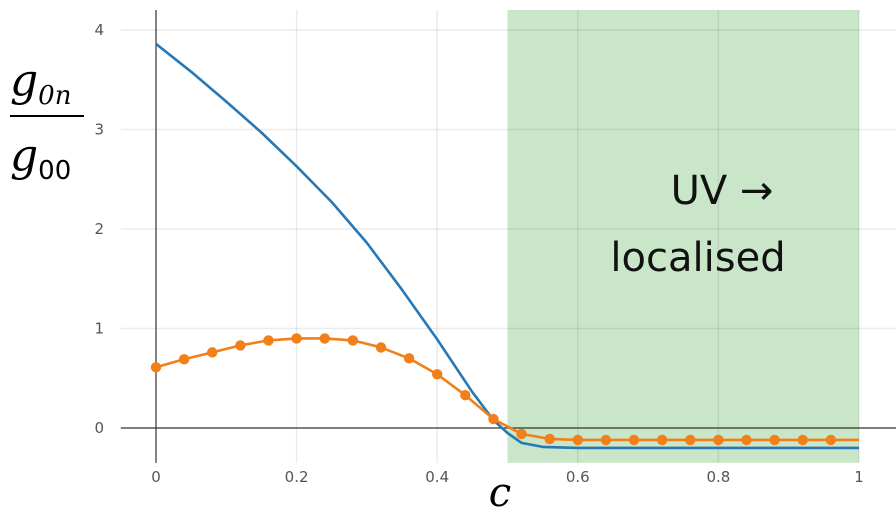 This screenshot has height=510, width=896. Describe the element at coordinates (99, 30) in the screenshot. I see `y-tick-label: 4` at that location.